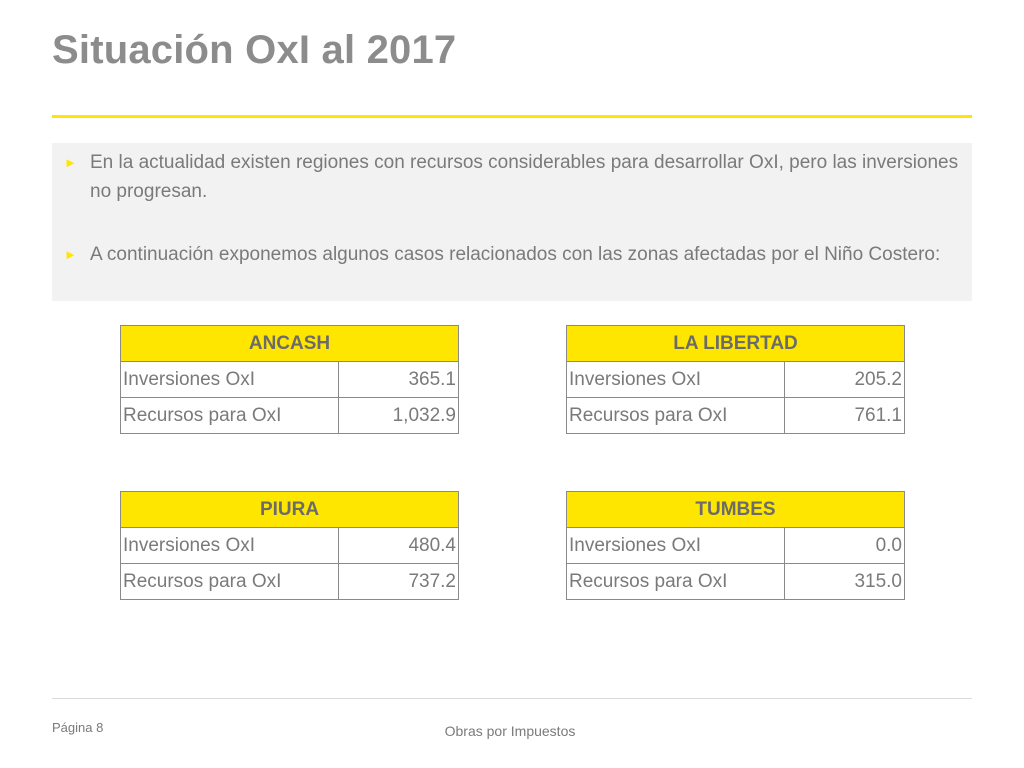 The image size is (1024, 768). I want to click on row-value: 737.2, so click(398, 581).